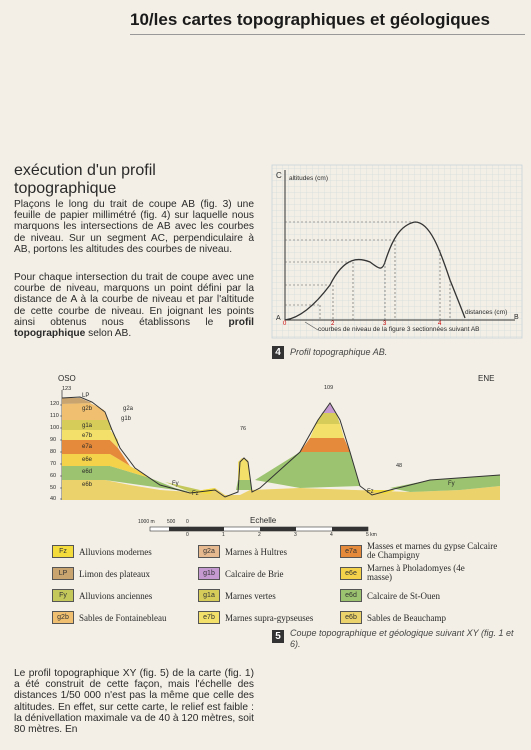 This screenshot has height=750, width=531. I want to click on fig5-scale-tick-4: 4, so click(331, 535).